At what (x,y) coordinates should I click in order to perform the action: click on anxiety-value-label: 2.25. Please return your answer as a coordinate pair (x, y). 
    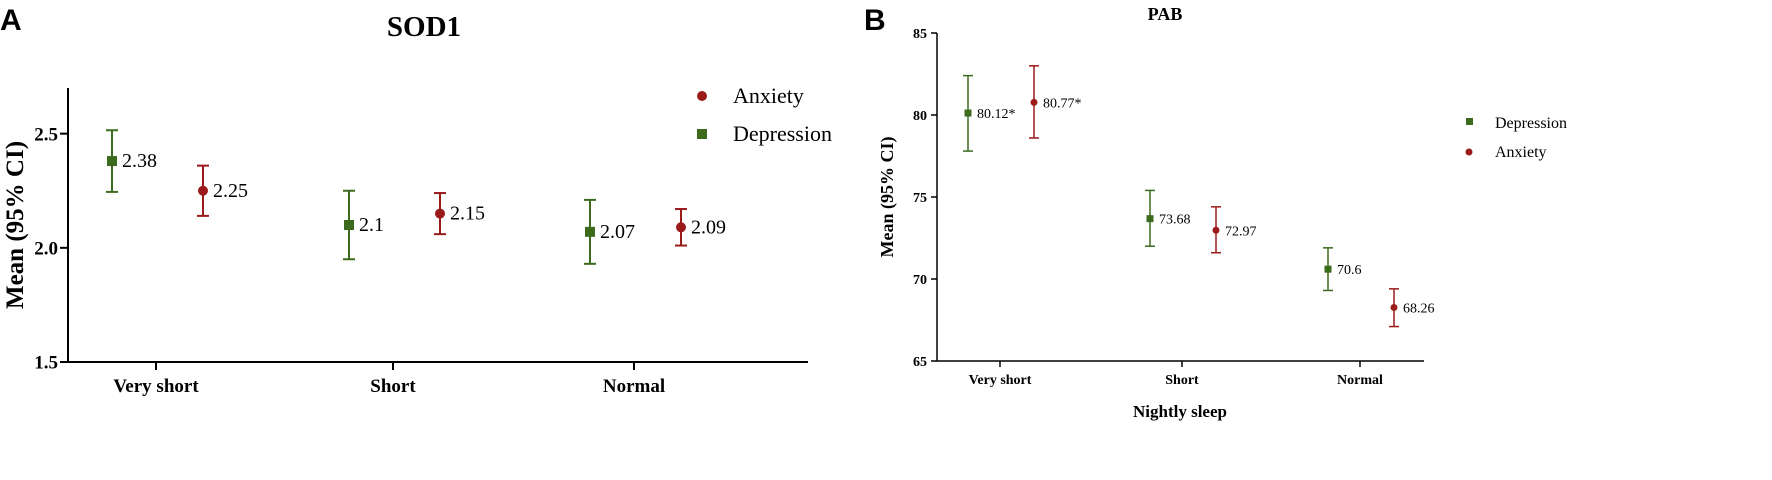
    Looking at the image, I should click on (230, 191).